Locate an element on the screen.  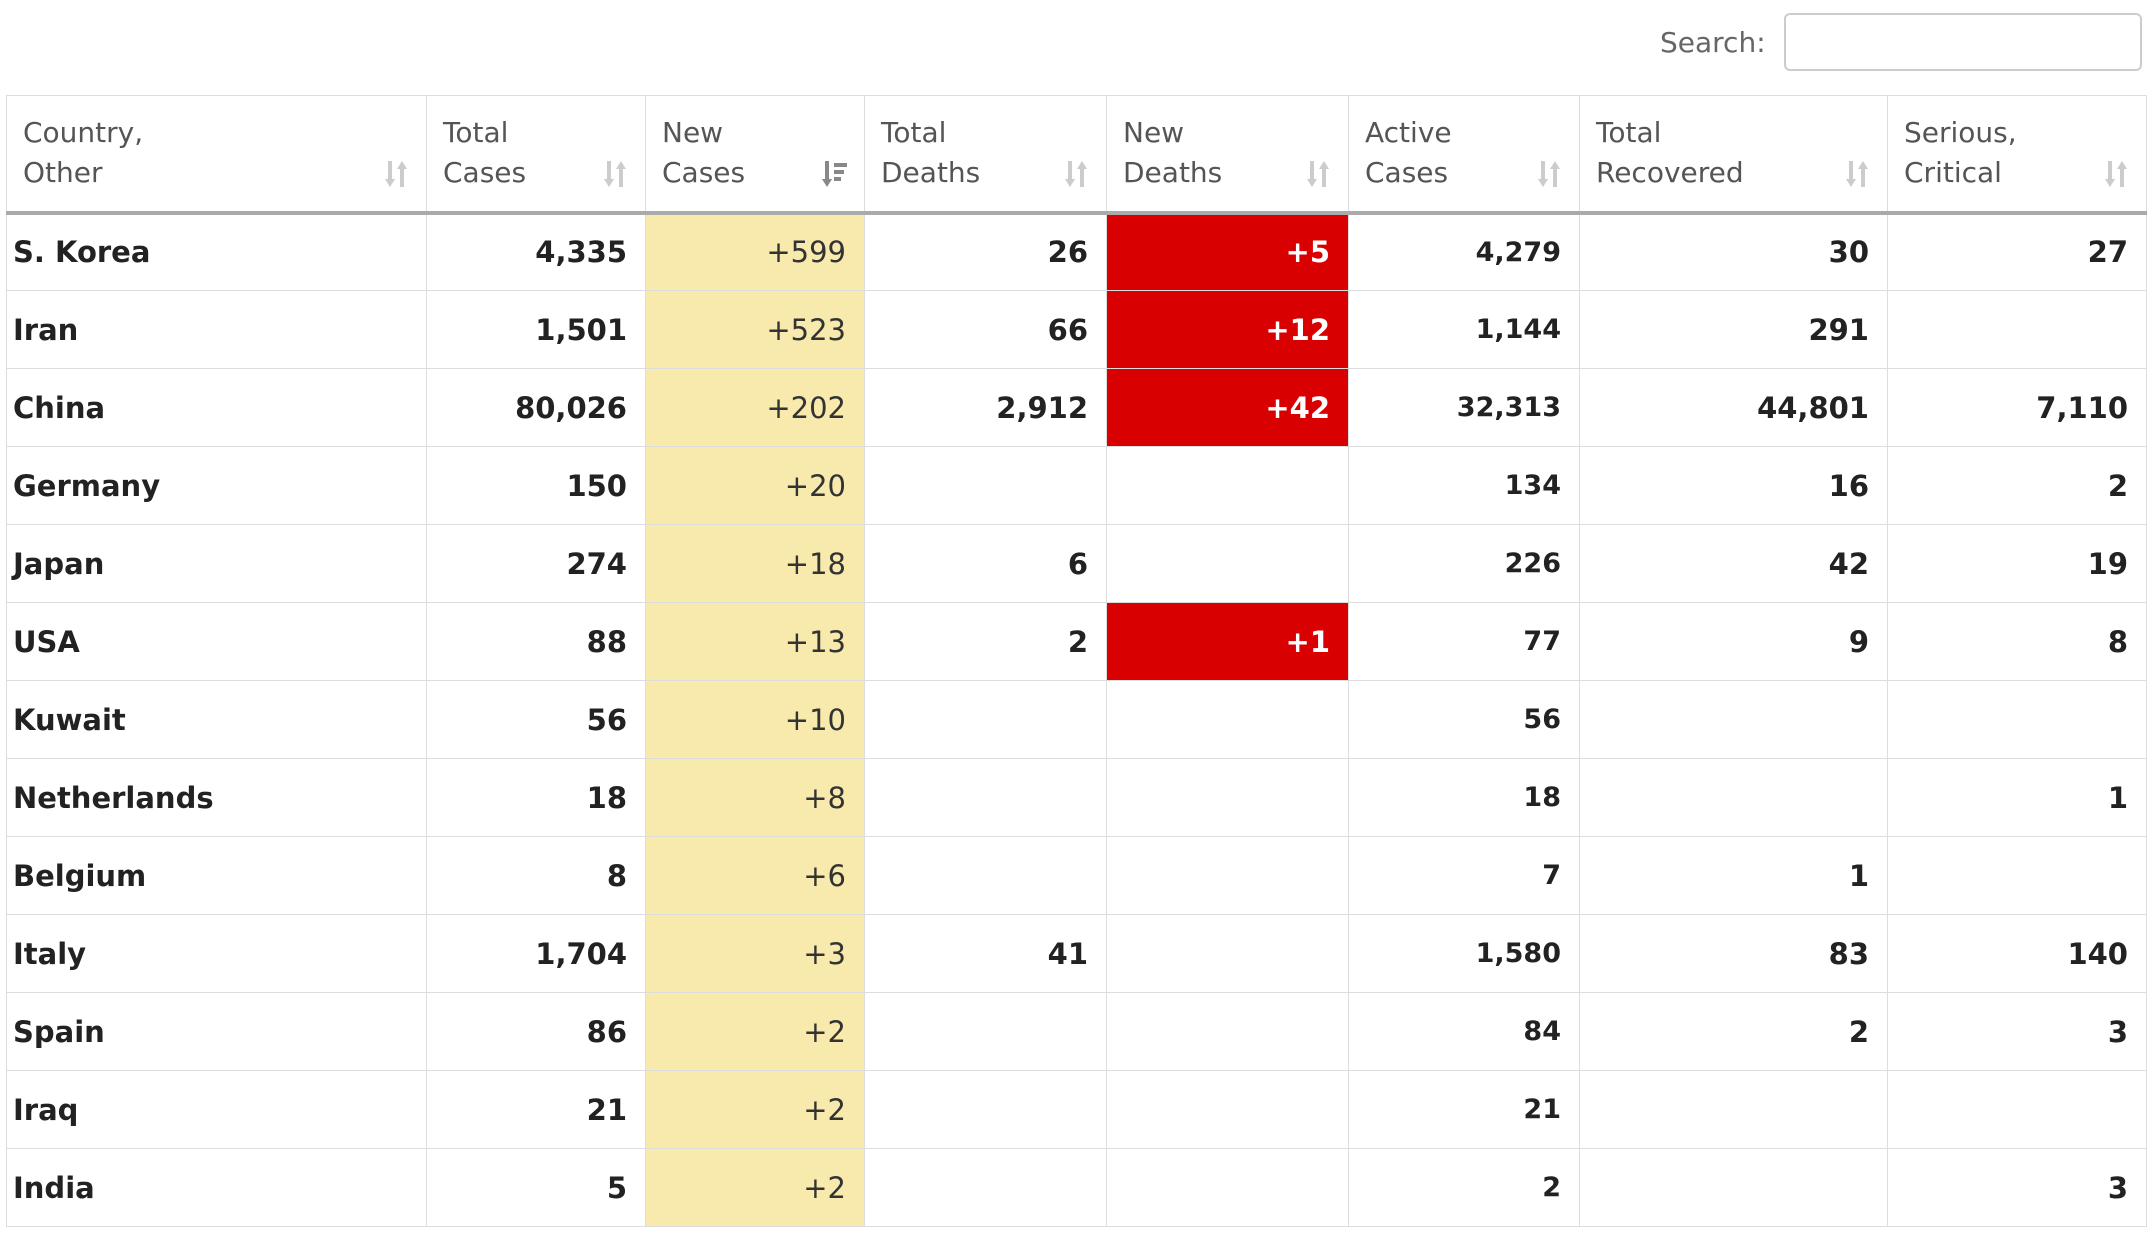
column-header-label: Total Cases is located at coordinates (508, 153).